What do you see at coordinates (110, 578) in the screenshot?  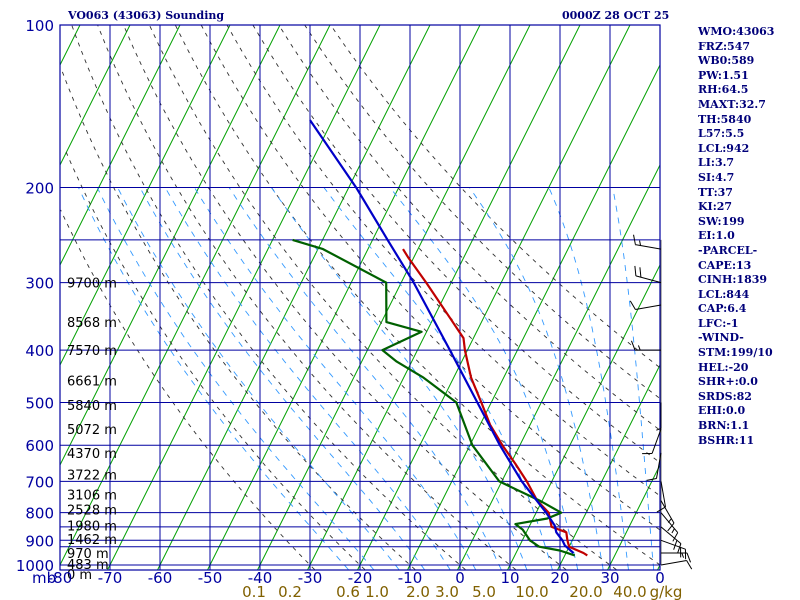 I see `temperature-tick-label: -70` at bounding box center [110, 578].